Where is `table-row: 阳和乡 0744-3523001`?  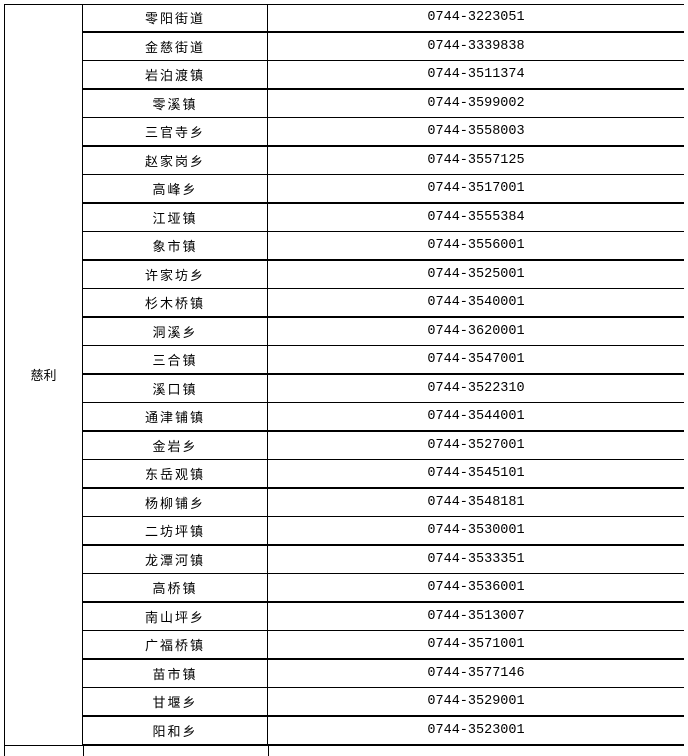
table-row: 阳和乡 0744-3523001 is located at coordinates (383, 730).